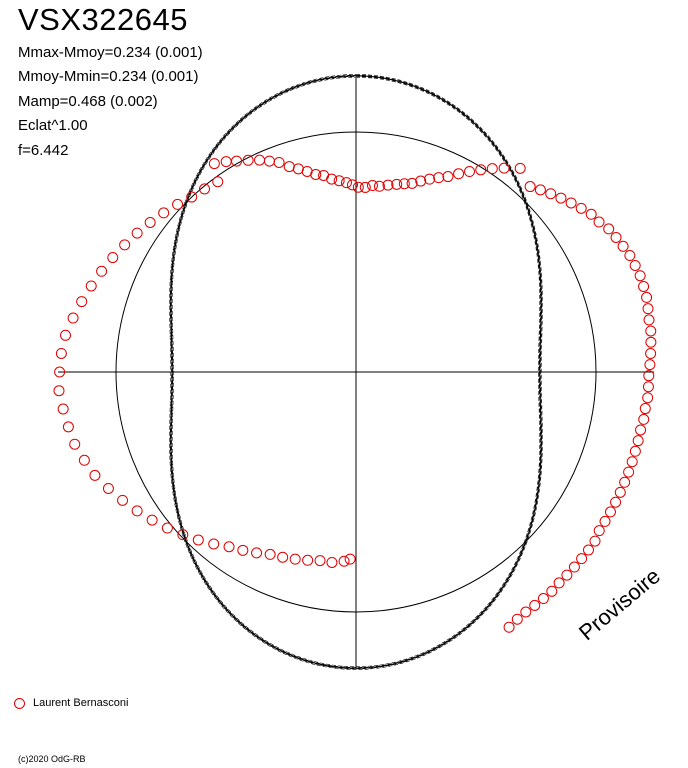  Describe the element at coordinates (52, 759) in the screenshot. I see `copyright: (c)2020 OdG-RB` at that location.